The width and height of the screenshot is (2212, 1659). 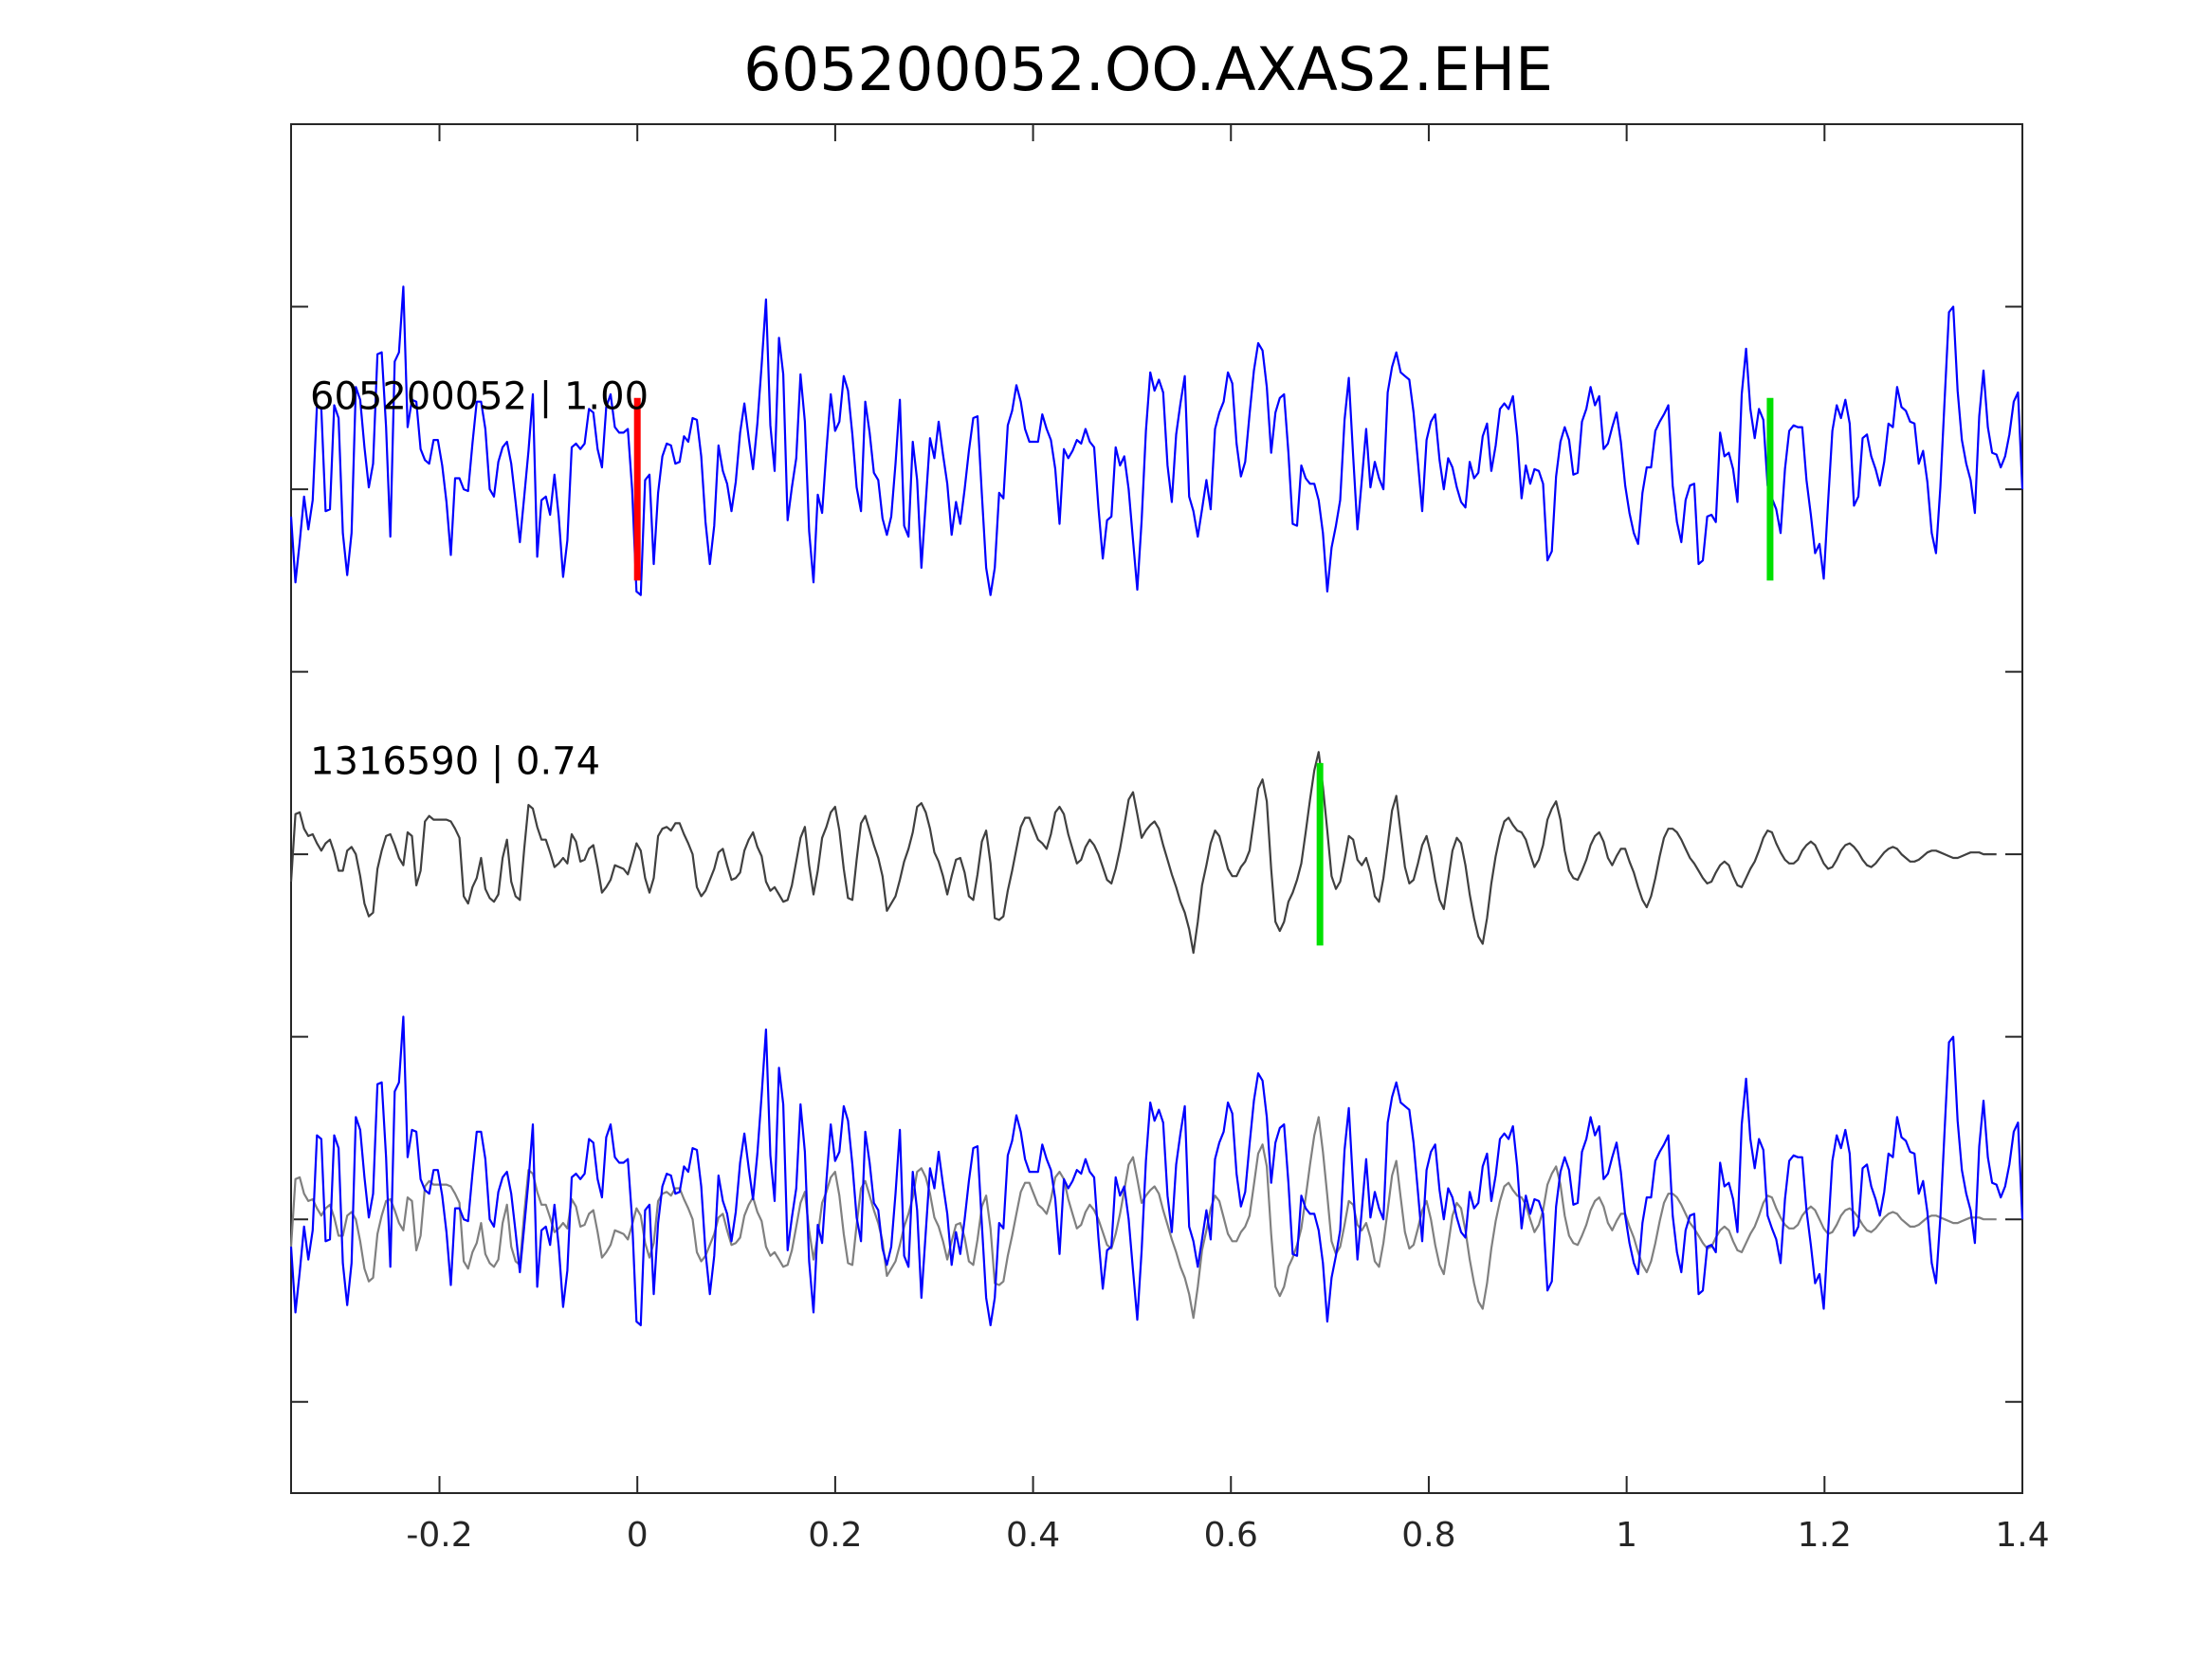 I want to click on x-tick-label: 1, so click(x=1626, y=1535).